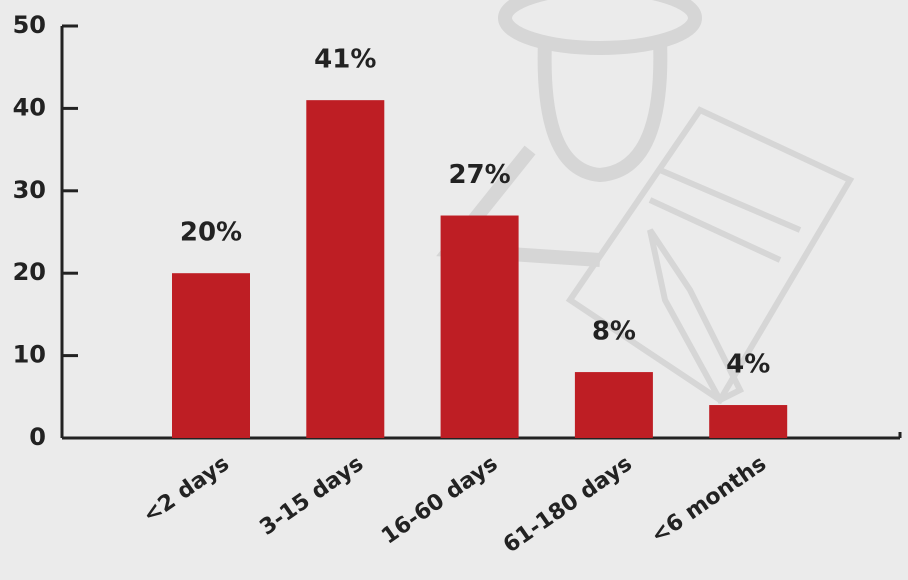 This screenshot has height=580, width=908. Describe the element at coordinates (479, 175) in the screenshot. I see `value-label: 27%` at that location.